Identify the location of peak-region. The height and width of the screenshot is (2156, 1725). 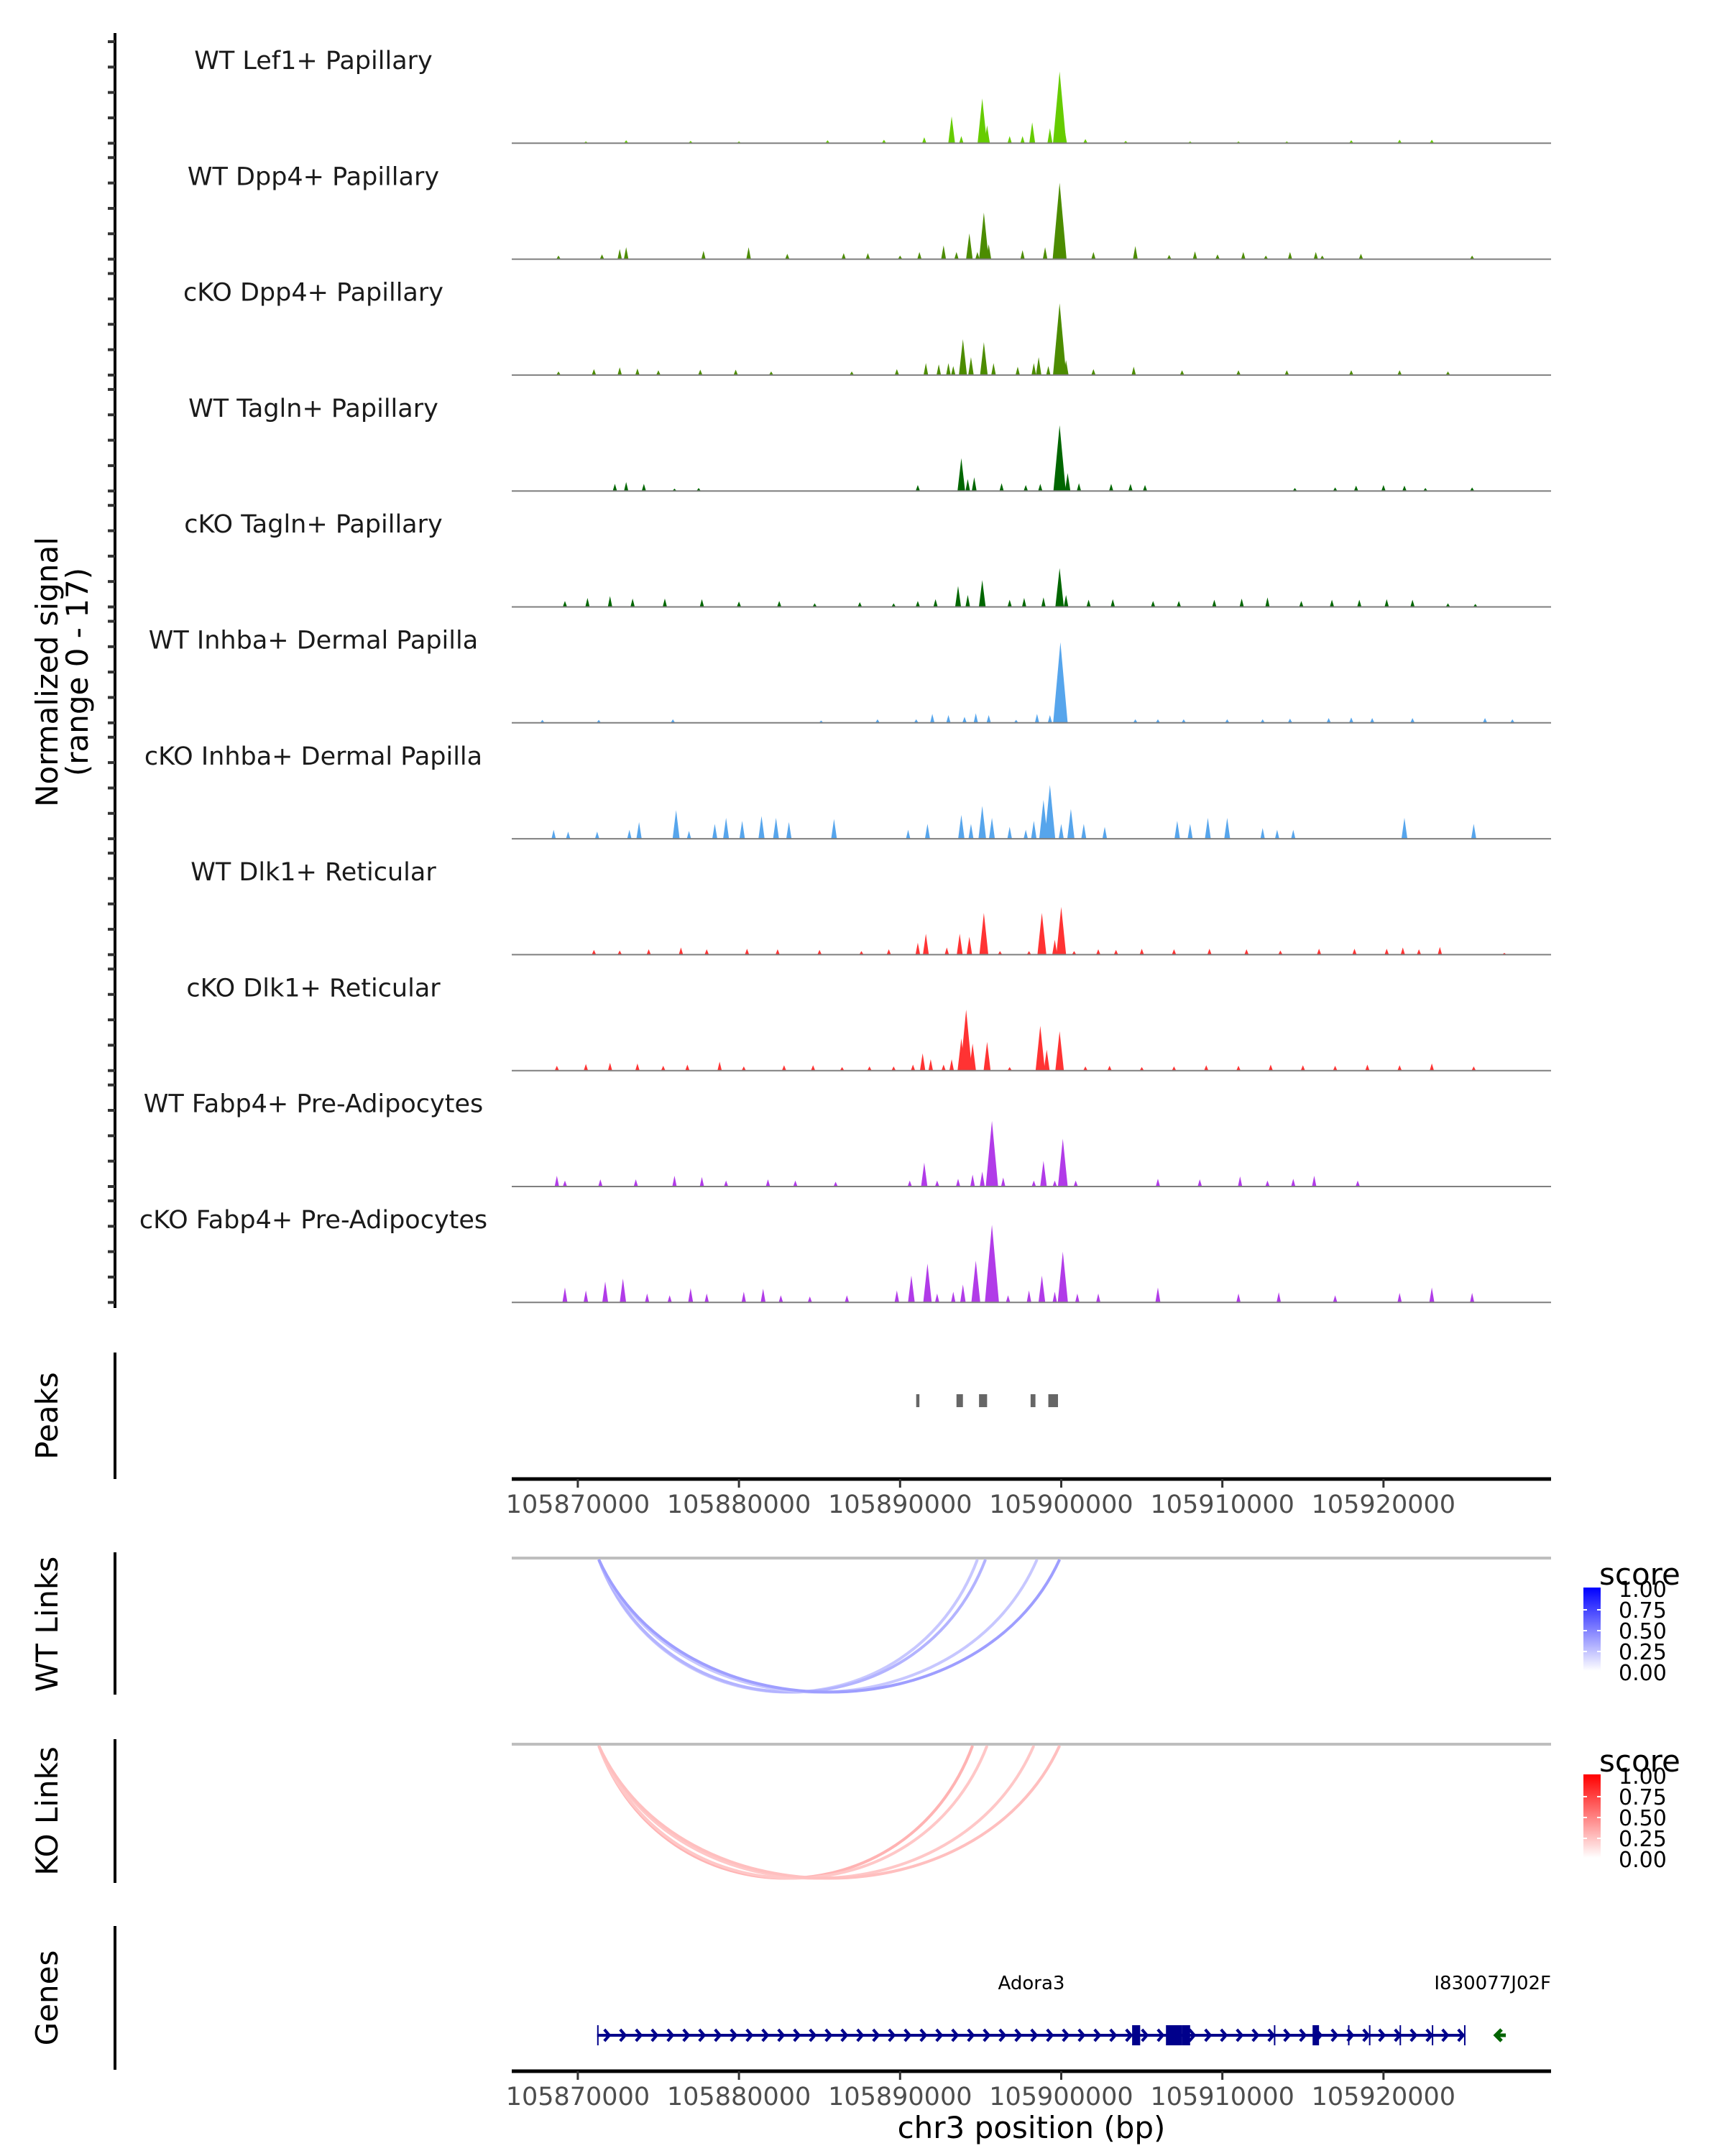
(983, 1400).